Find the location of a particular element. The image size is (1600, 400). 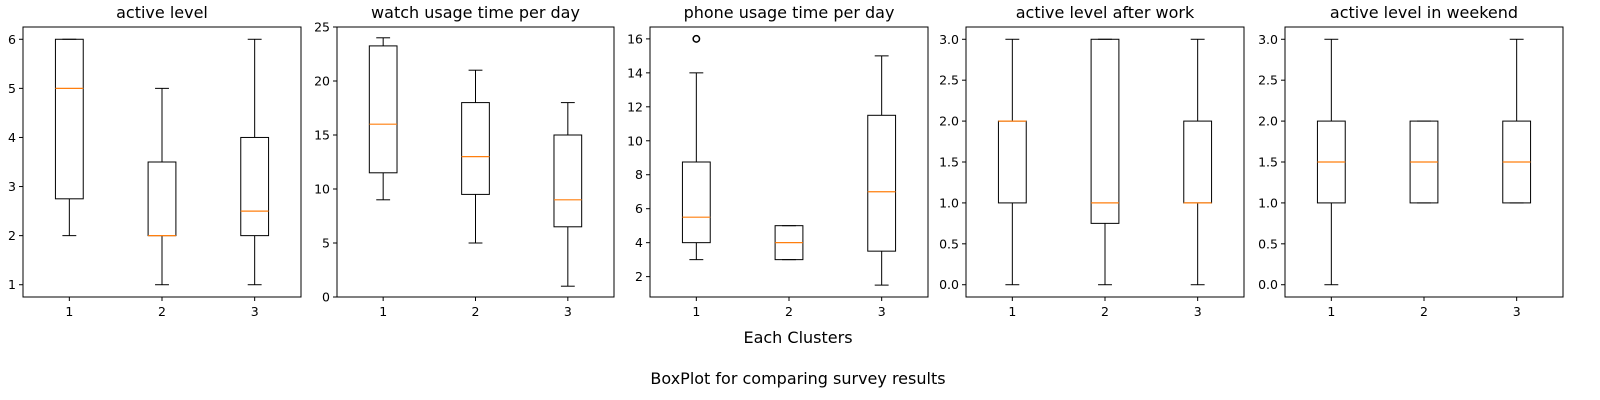

figure-caption: BoxPlot for comparing survey results is located at coordinates (797, 378).